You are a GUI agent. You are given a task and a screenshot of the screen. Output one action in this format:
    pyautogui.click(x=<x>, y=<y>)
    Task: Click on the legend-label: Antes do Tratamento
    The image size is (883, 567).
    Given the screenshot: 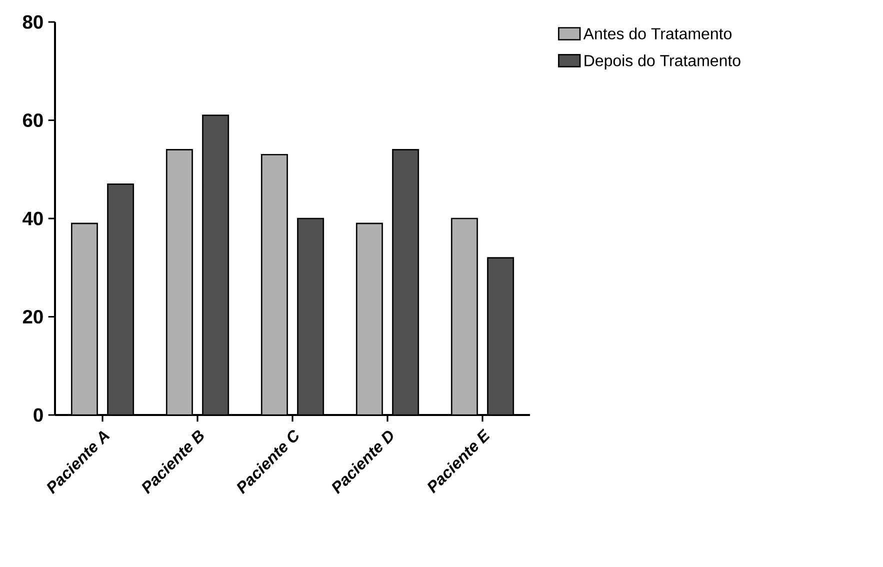 What is the action you would take?
    pyautogui.click(x=657, y=34)
    